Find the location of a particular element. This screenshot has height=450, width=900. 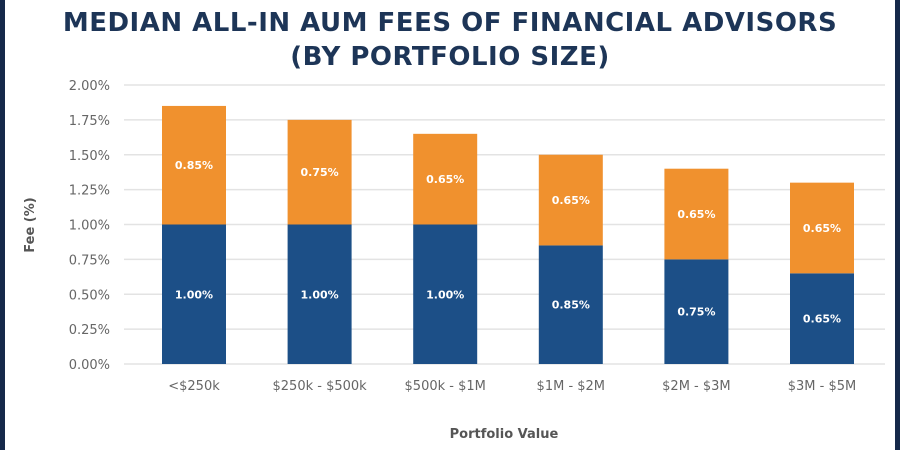

y-tick-label: 0.25% is located at coordinates (89, 330).